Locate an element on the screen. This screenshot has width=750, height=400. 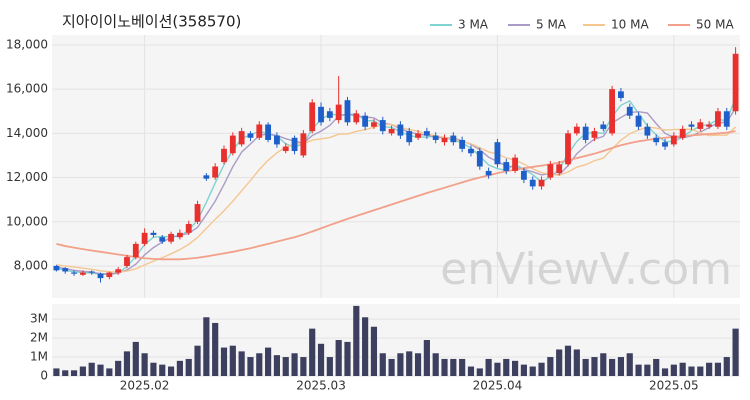
x-tick-label: 2025.04 is located at coordinates (498, 386).